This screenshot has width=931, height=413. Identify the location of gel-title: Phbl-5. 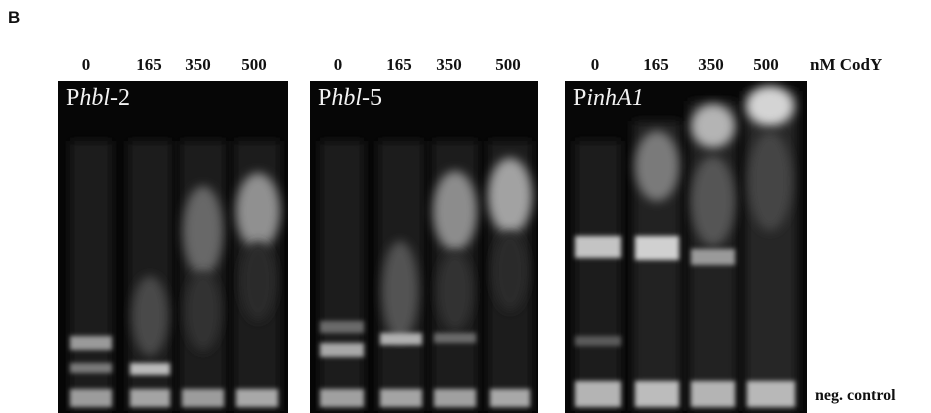
(350, 98).